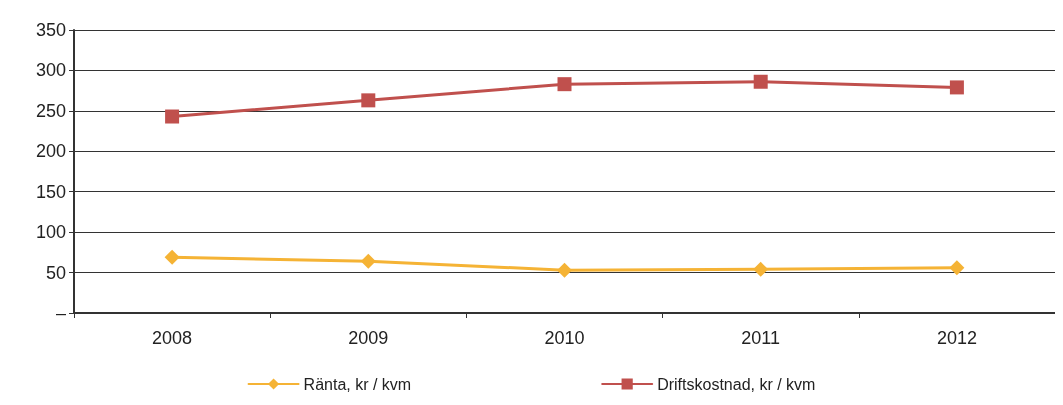  I want to click on y-tick-label: 250, so click(50, 110).